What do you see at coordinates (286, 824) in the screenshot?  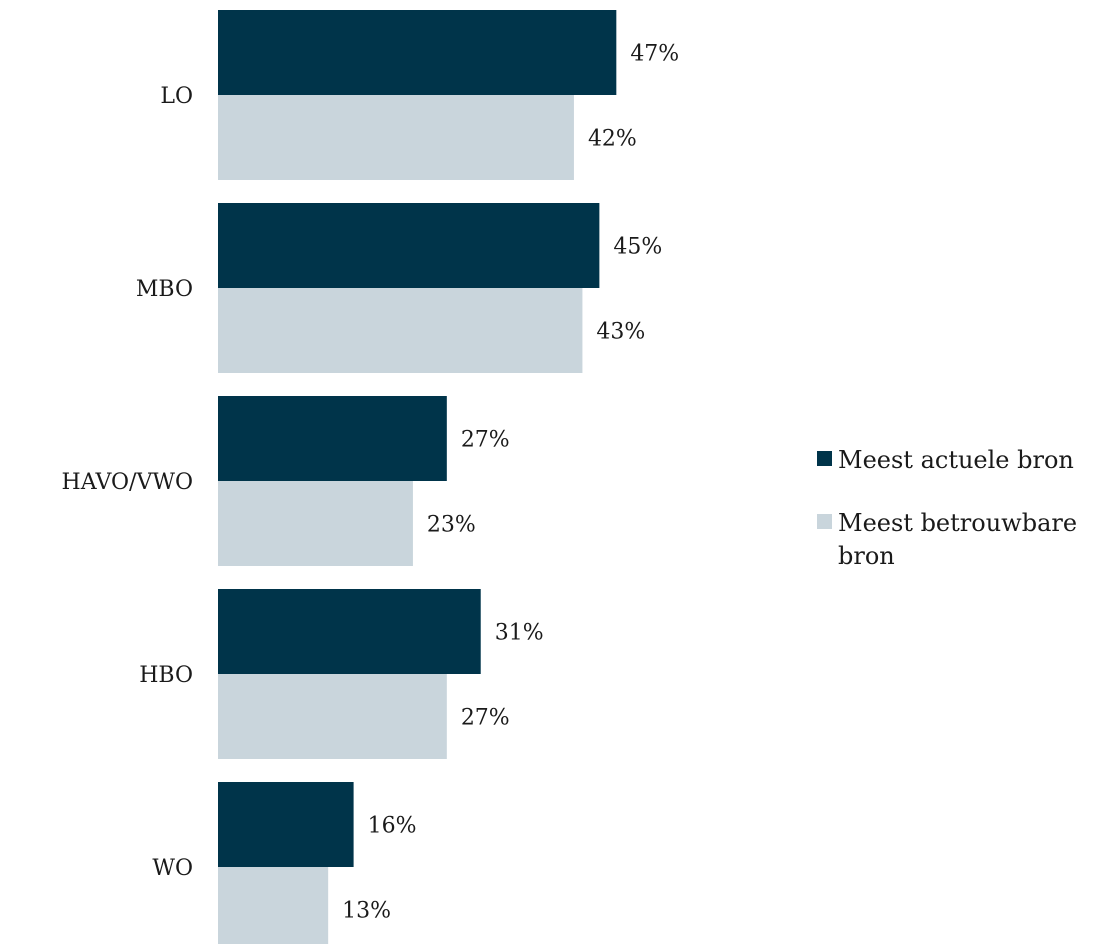 I see `bar-wo-actueel` at bounding box center [286, 824].